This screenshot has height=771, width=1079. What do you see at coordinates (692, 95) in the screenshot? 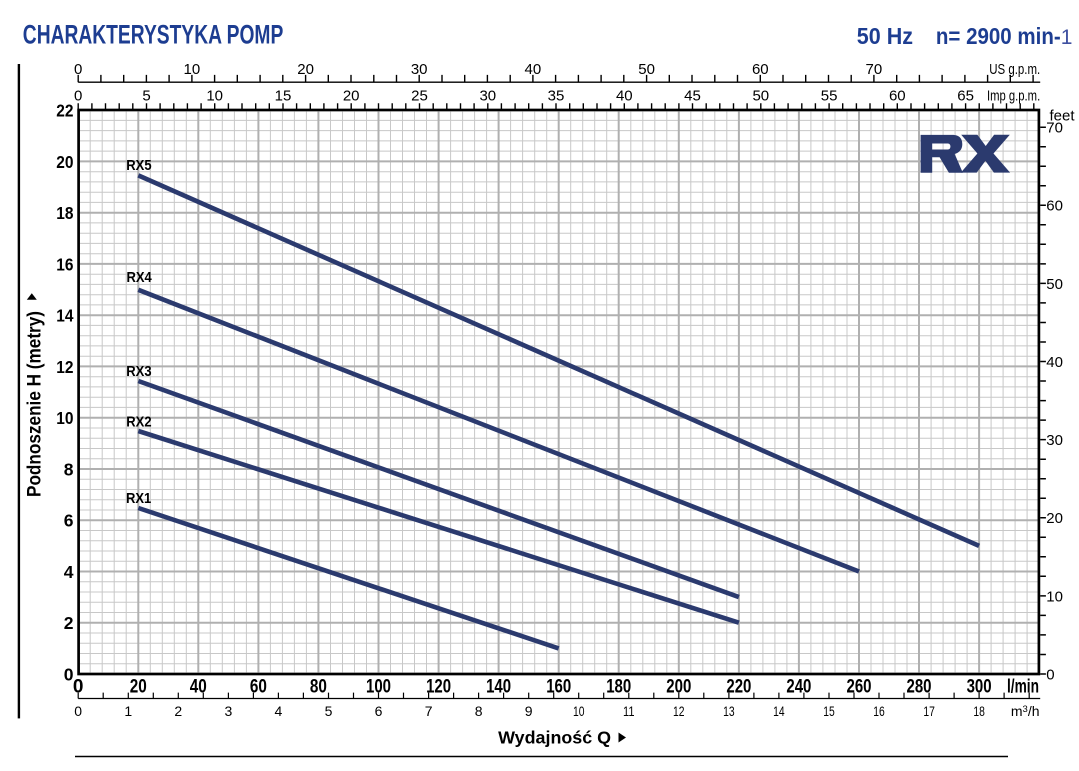
I see `svg-text: 45` at bounding box center [692, 95].